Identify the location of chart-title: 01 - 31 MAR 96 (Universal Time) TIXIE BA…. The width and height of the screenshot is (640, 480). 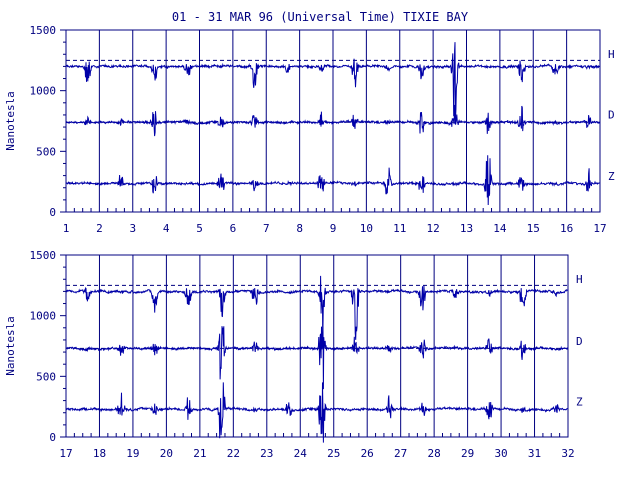
(320, 17).